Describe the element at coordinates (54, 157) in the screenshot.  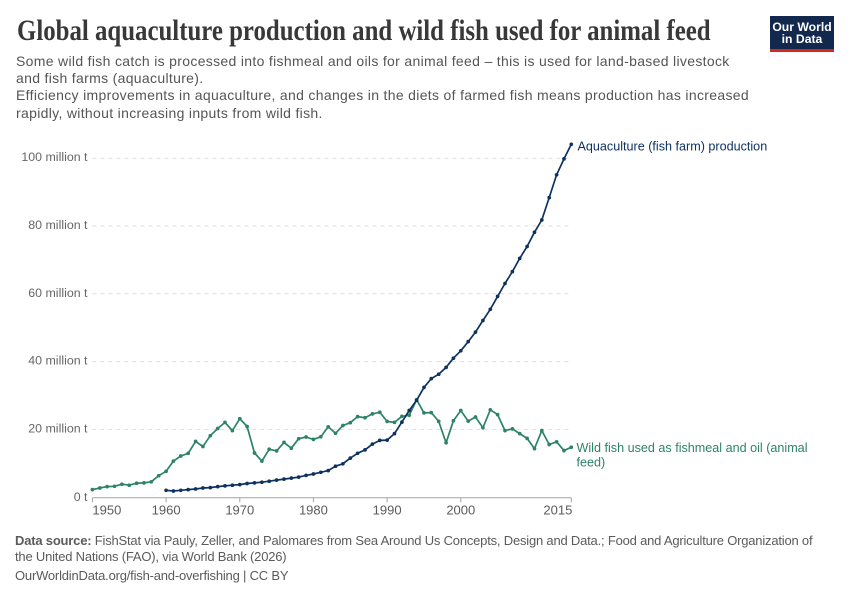
I see `svg-text: 100 million t` at that location.